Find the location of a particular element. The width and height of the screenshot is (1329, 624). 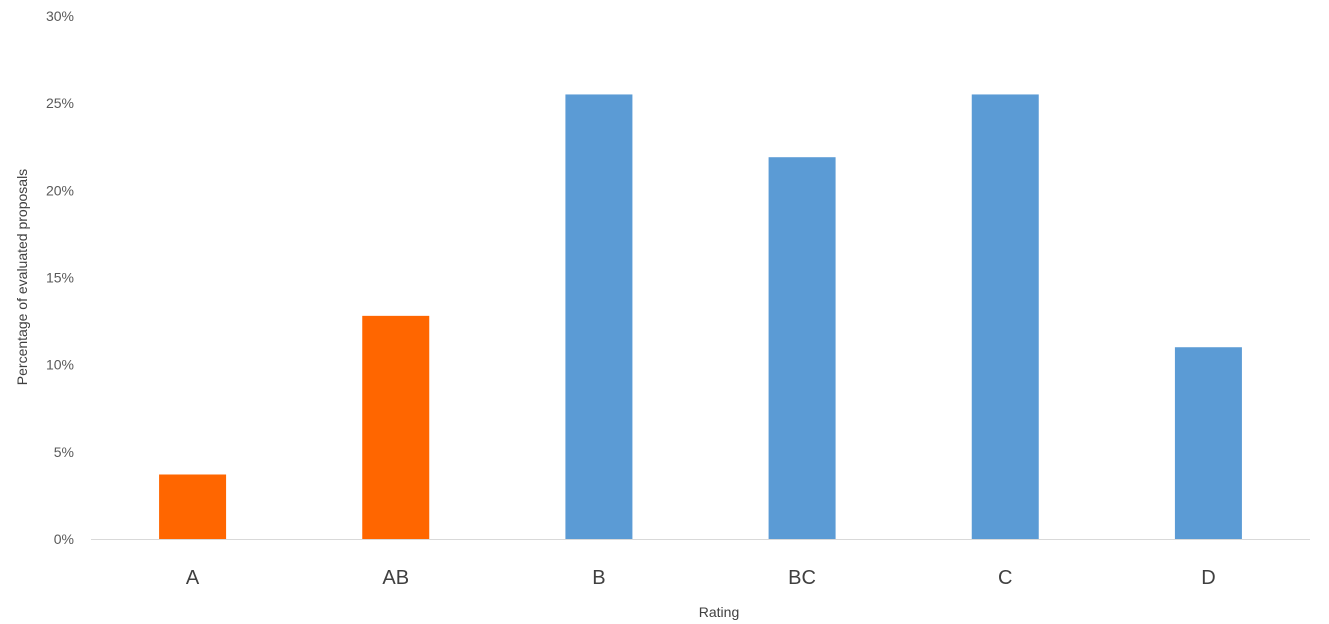

y-tick-label: 0% is located at coordinates (64, 539).